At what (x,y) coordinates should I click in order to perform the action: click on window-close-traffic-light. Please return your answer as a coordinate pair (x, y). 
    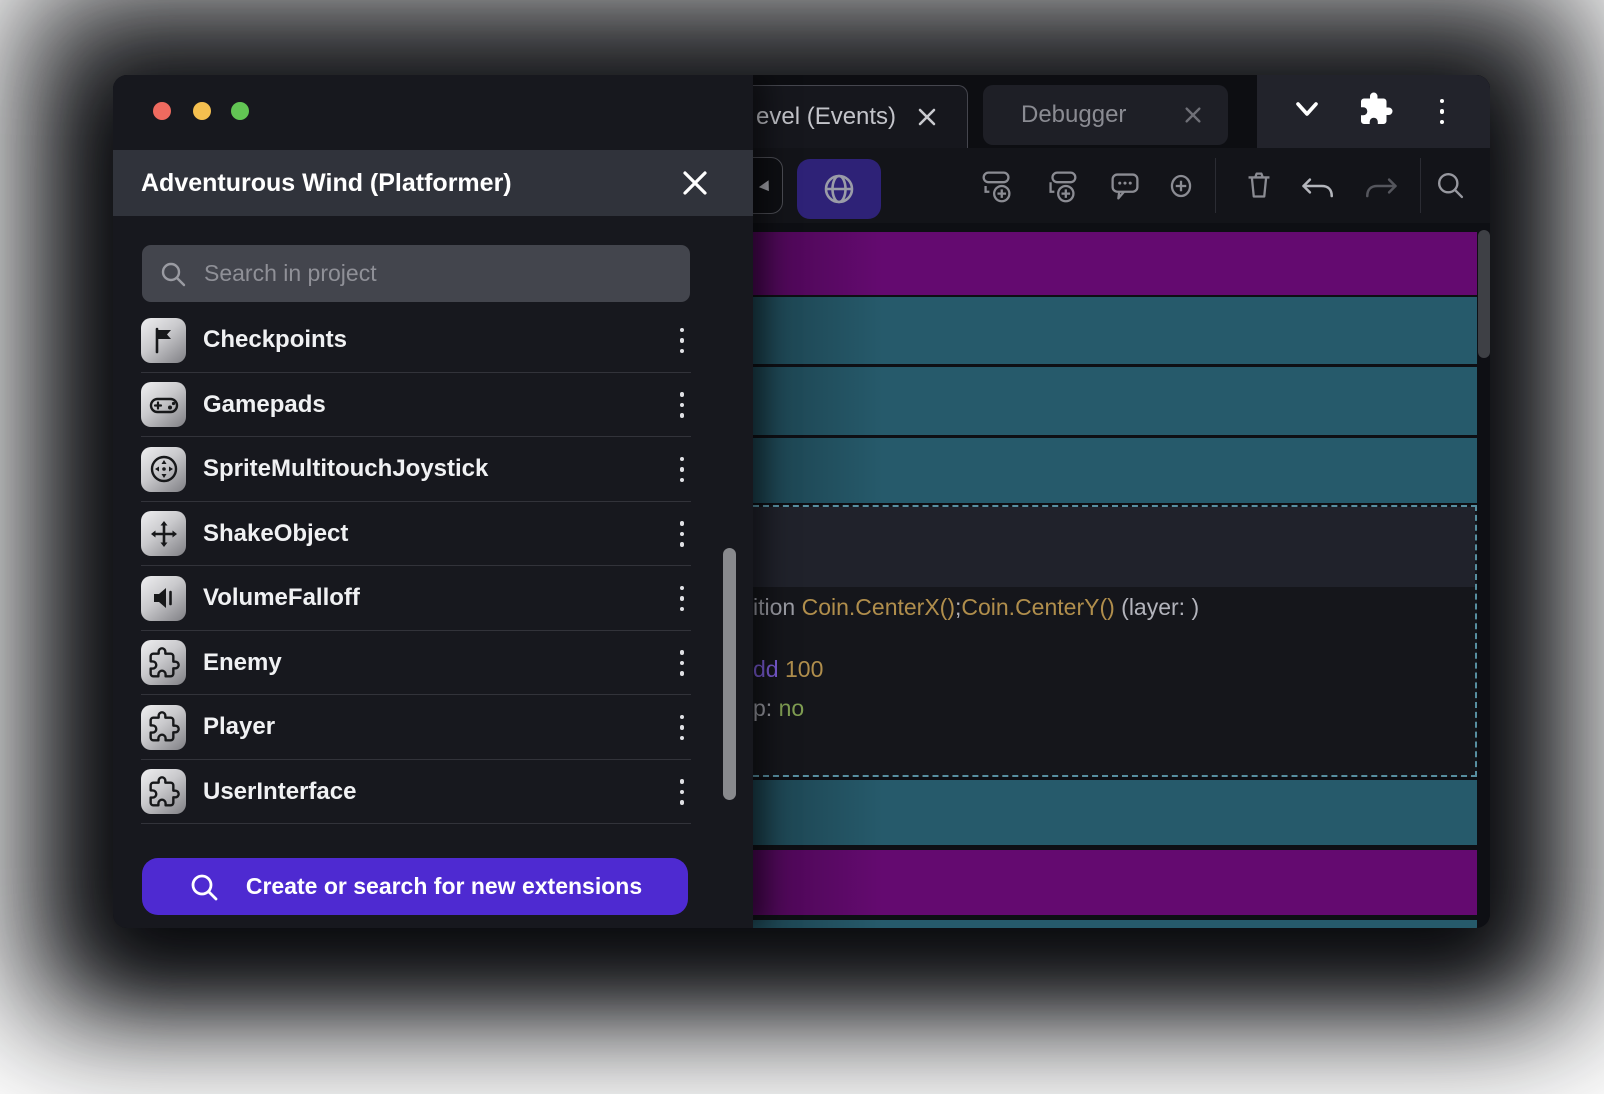
    Looking at the image, I should click on (162, 111).